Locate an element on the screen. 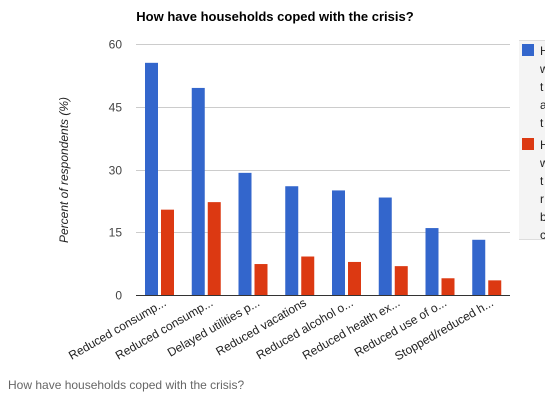 The image size is (545, 402). y-axis-label: Percent of respondents (%) is located at coordinates (64, 170).